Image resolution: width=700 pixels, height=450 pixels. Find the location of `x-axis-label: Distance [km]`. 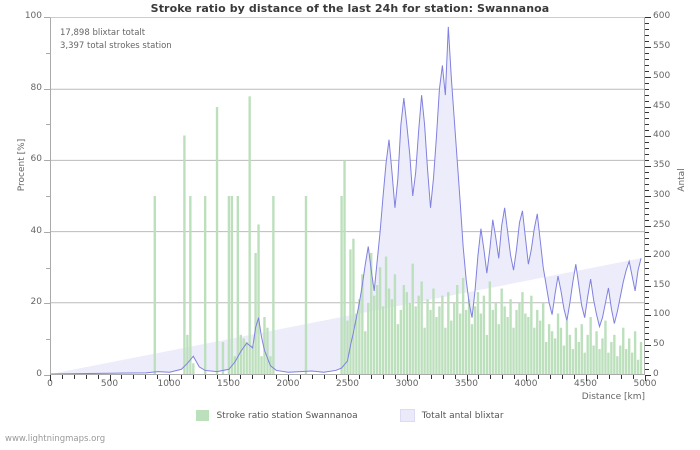

x-axis-label: Distance [km] is located at coordinates (613, 397).